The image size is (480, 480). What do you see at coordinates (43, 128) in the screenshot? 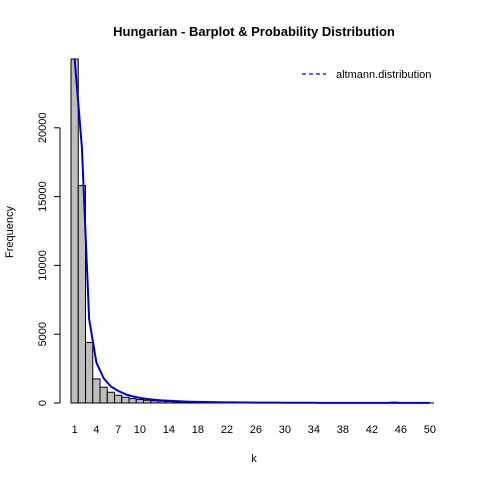
I see `y-tick-label-20000: 20000` at bounding box center [43, 128].